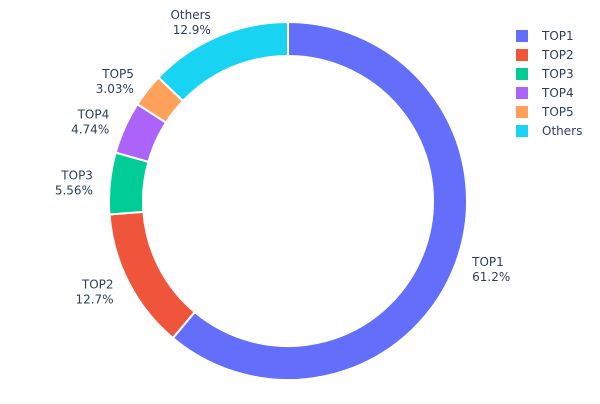  What do you see at coordinates (549, 83) in the screenshot?
I see `legend: TOP1 TOP2 TOP3 TOP4 TOP5 Others` at bounding box center [549, 83].